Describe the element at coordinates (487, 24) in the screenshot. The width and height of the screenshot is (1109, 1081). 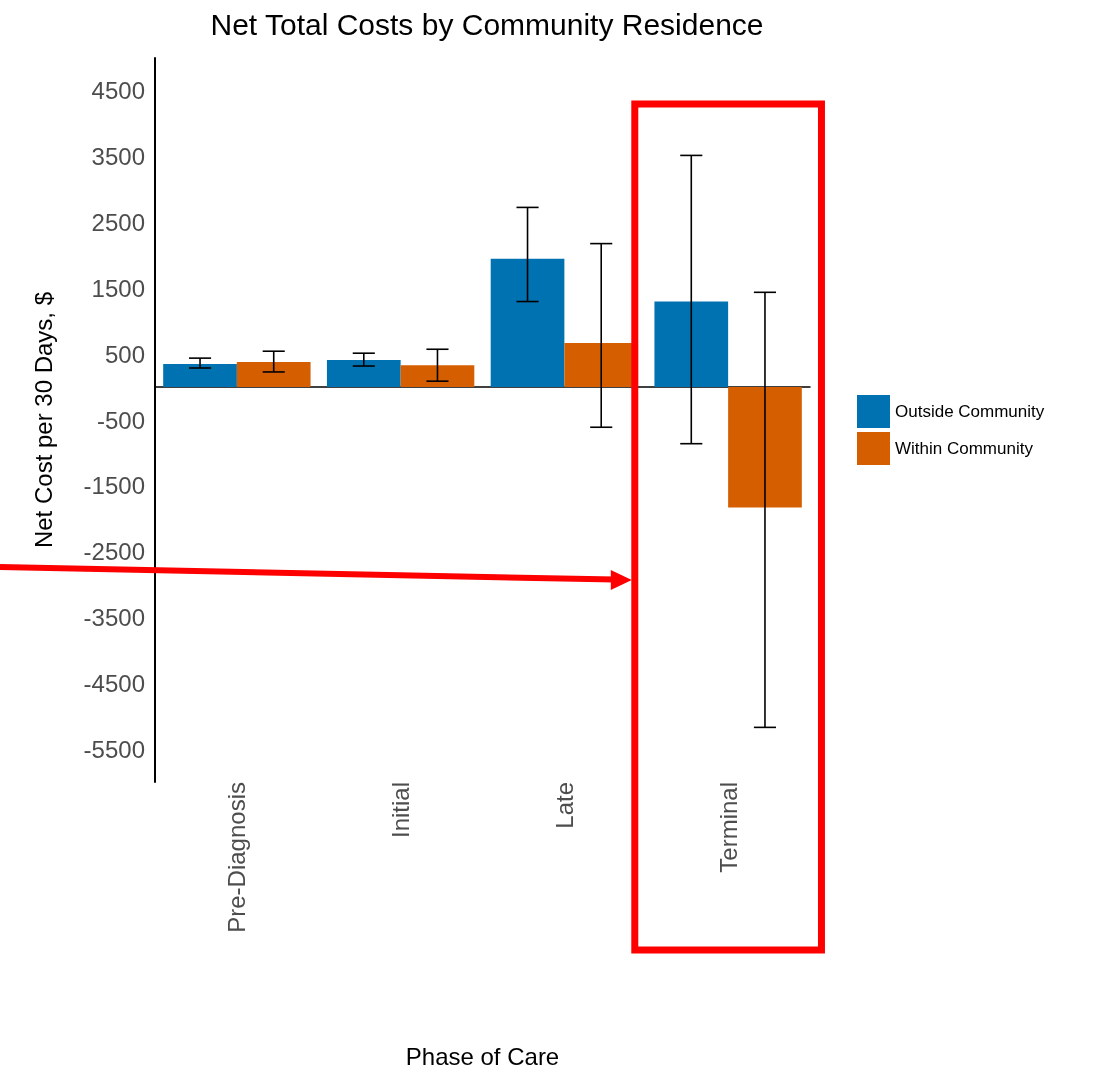
I see `chart-title: Net Total Costs by Community Residence` at that location.